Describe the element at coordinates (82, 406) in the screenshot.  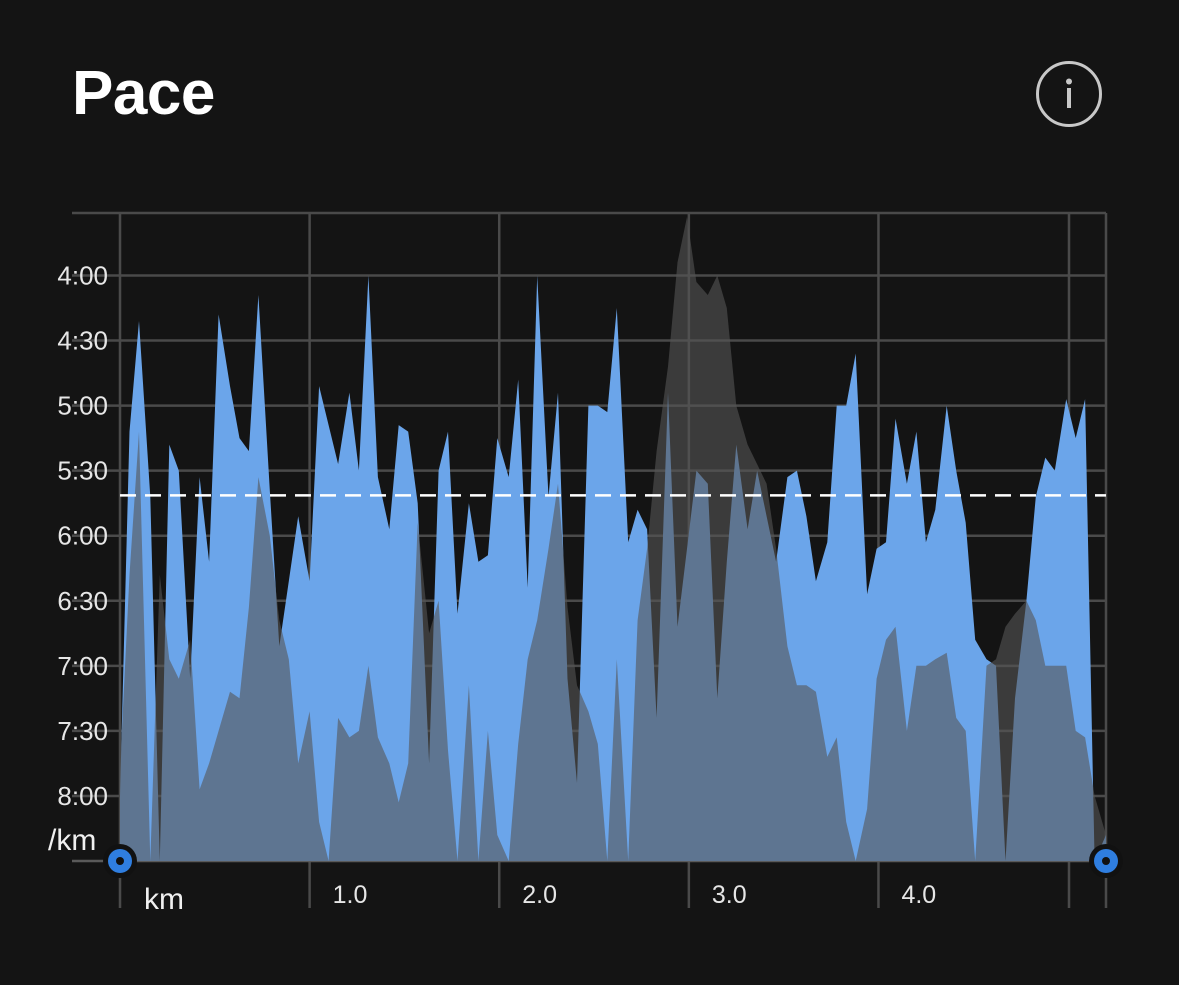
I see `y-tick-label: 5:00` at that location.